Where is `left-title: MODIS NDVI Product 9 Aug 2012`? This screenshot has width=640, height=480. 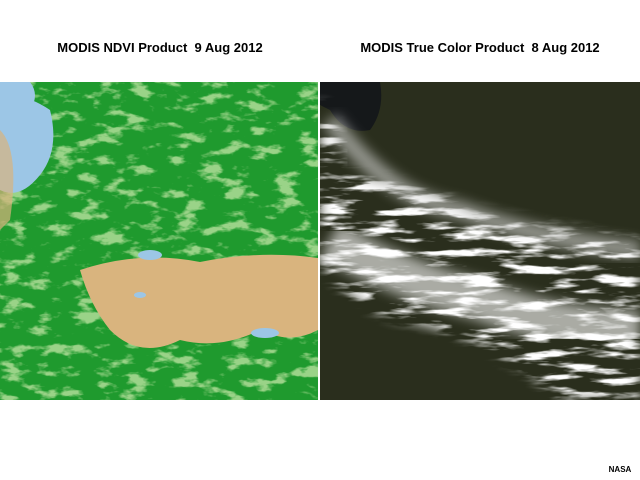 left-title: MODIS NDVI Product 9 Aug 2012 is located at coordinates (159, 47).